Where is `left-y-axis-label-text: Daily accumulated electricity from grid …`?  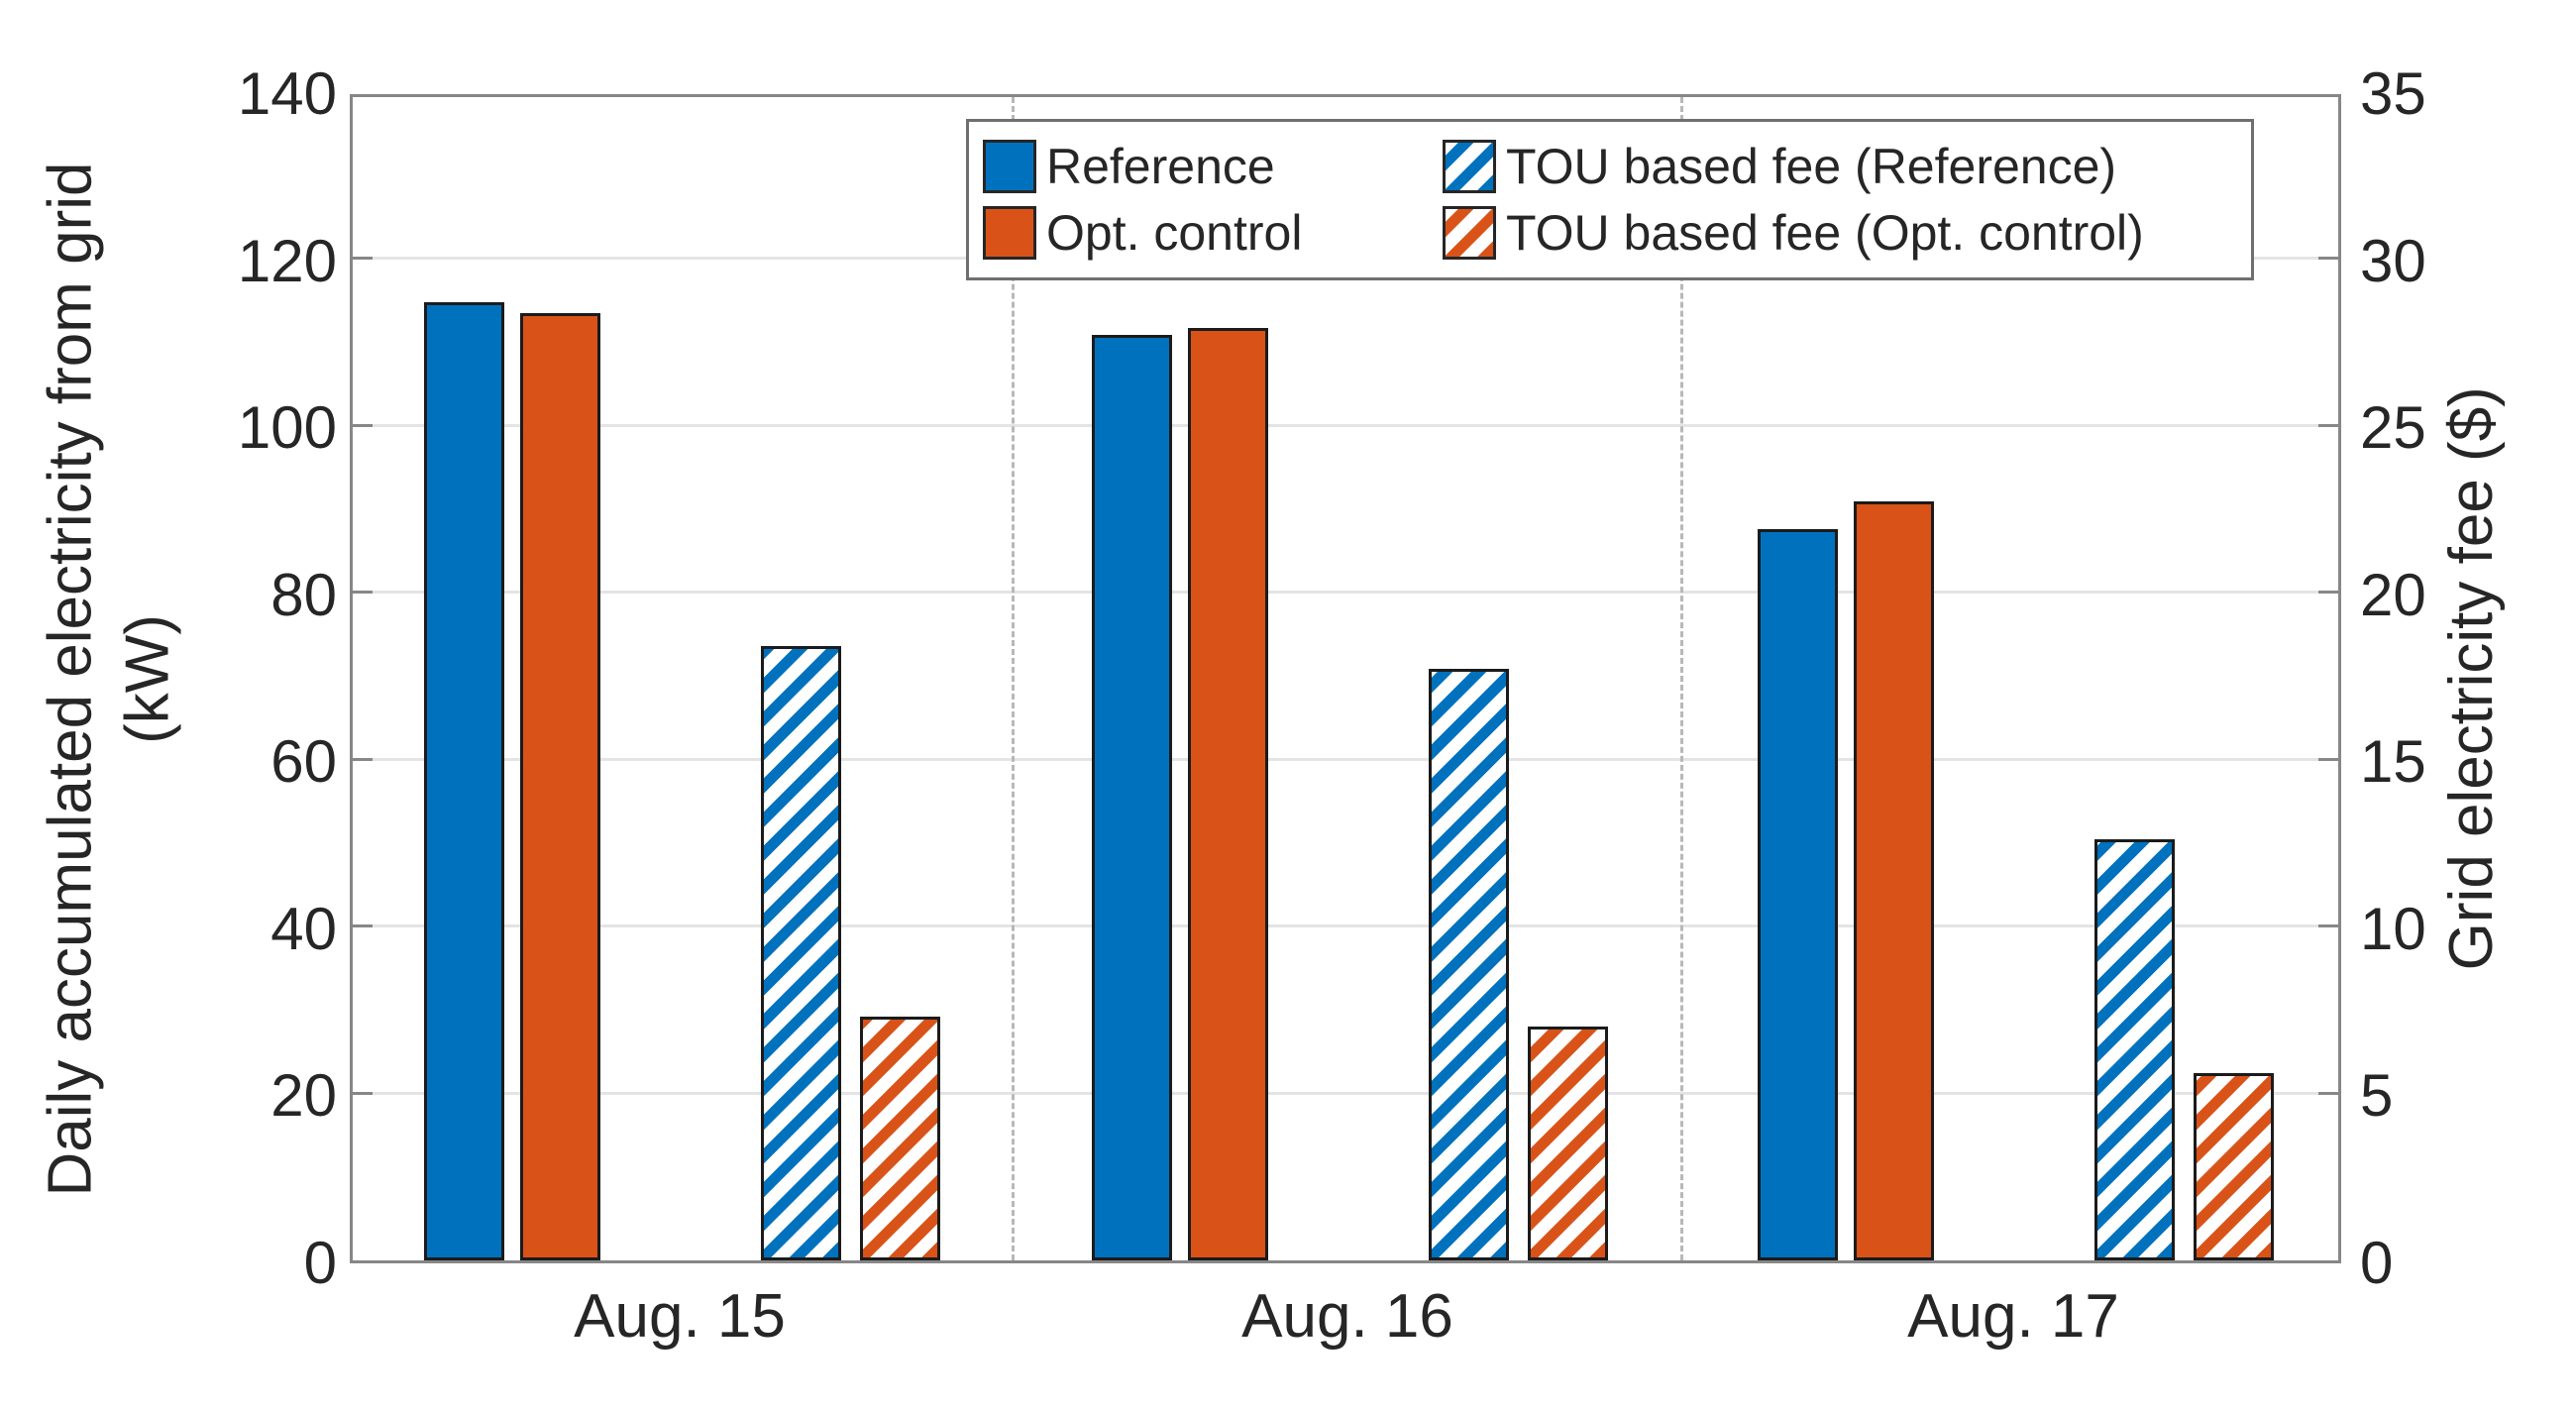 left-y-axis-label-text: Daily accumulated electricity from grid … is located at coordinates (109, 679).